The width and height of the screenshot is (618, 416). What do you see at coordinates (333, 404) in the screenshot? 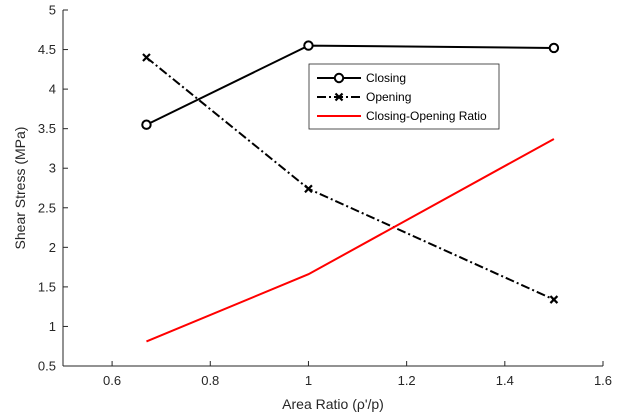
I see `x-axis-label: Area Ratio (ρ'/p)` at bounding box center [333, 404].